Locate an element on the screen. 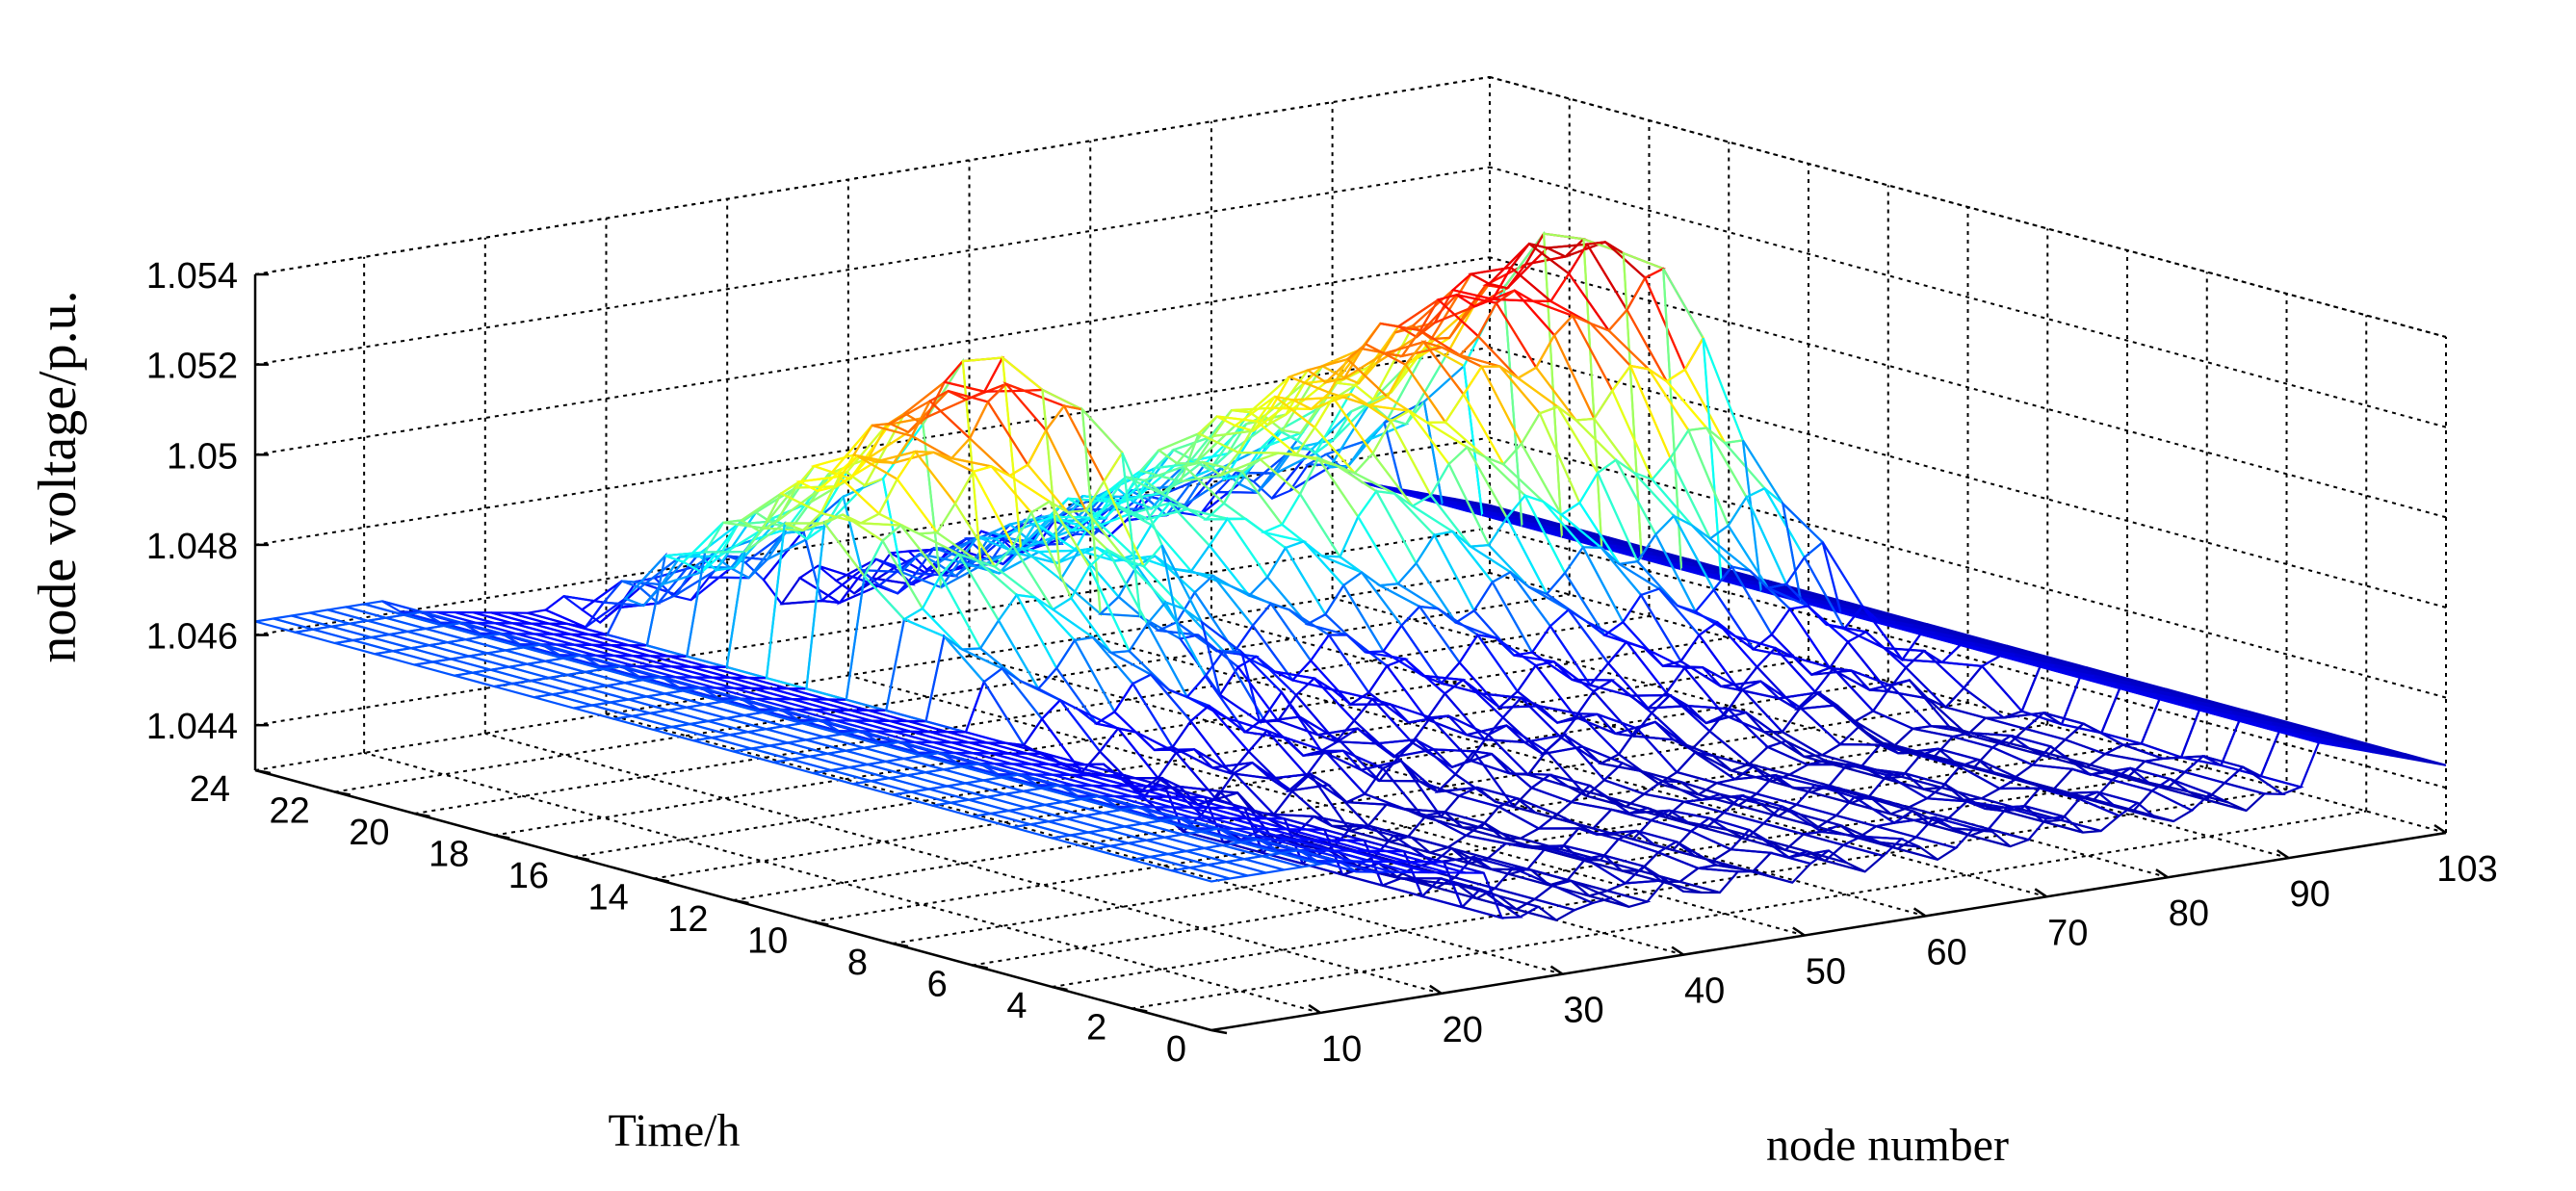  y-tick-label: 24 is located at coordinates (210, 789).